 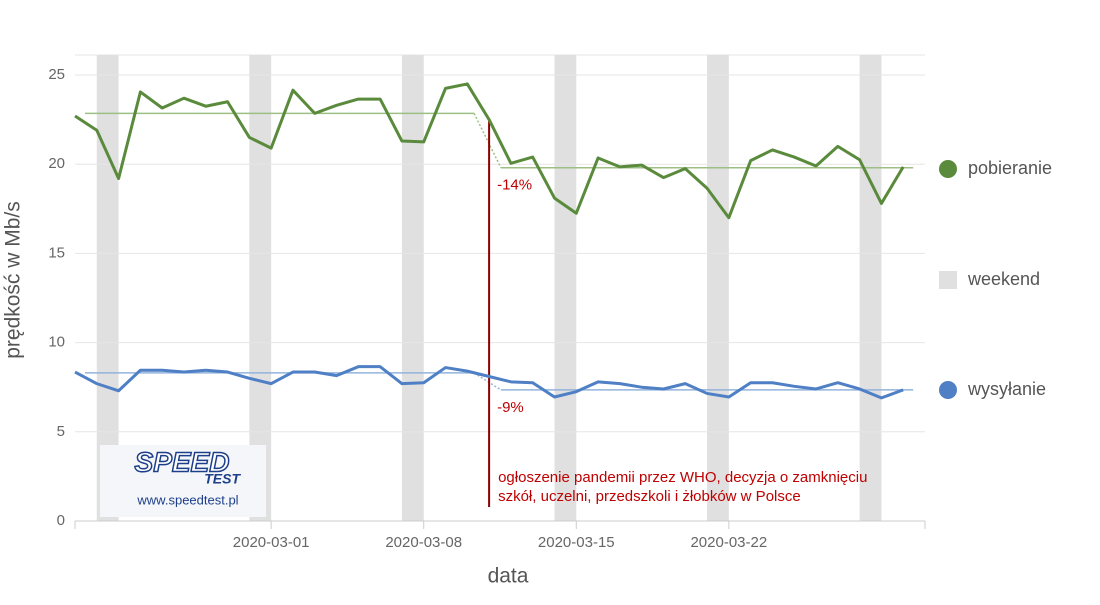 What do you see at coordinates (61, 520) in the screenshot?
I see `y-tick-label: 0` at bounding box center [61, 520].